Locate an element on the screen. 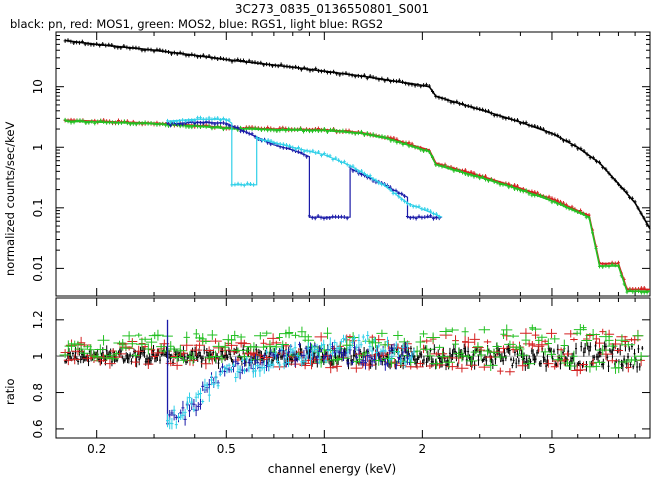 This screenshot has height=481, width=664. x-tick-label: 5 is located at coordinates (552, 449).